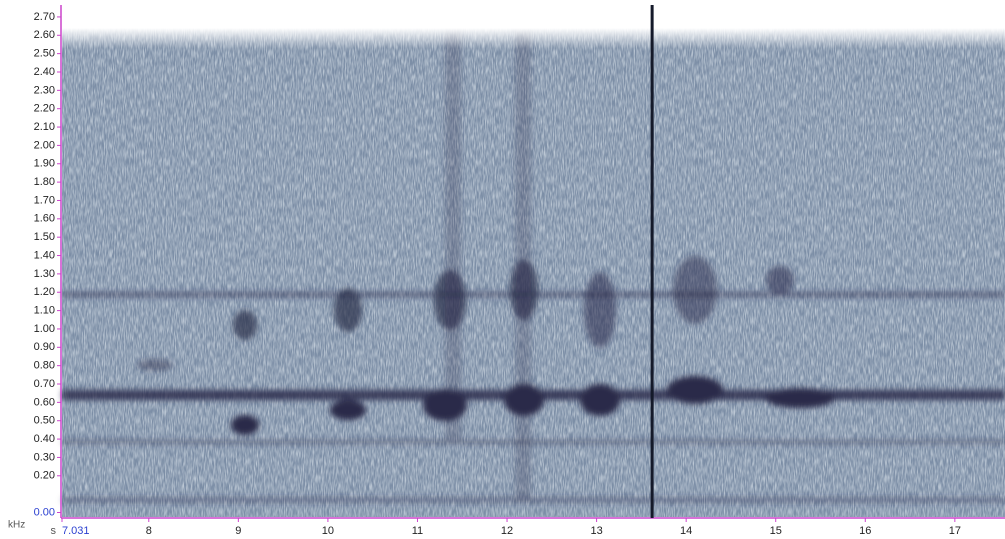  What do you see at coordinates (686, 531) in the screenshot?
I see `x-tick-label: 14` at bounding box center [686, 531].